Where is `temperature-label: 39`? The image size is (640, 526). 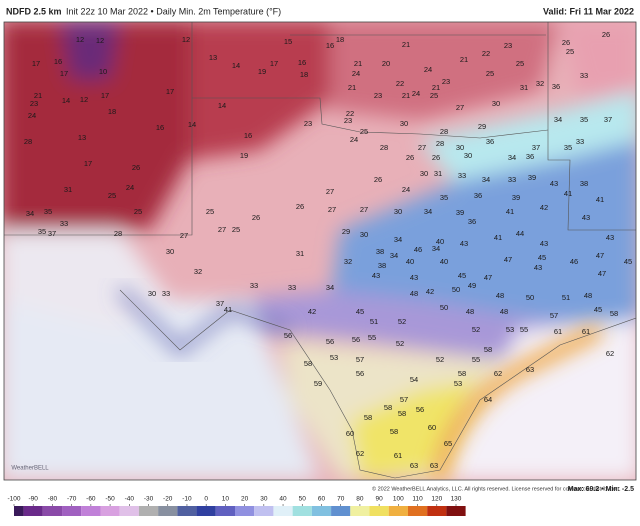 temperature-label: 39 is located at coordinates (516, 197).